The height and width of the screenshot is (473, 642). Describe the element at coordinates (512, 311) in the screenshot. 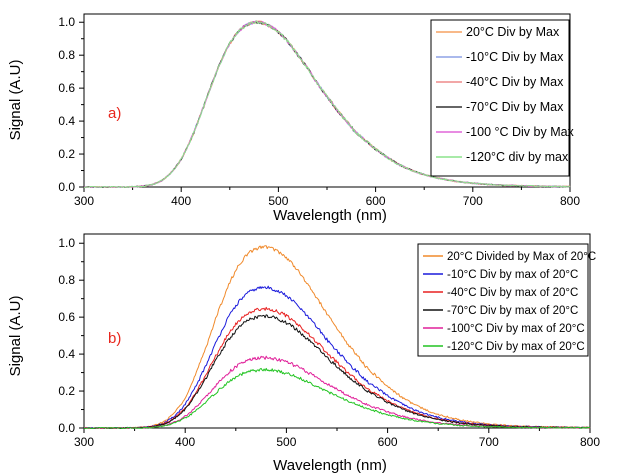

I see `legend-entry-b: -70°C Div by max of 20°C` at that location.